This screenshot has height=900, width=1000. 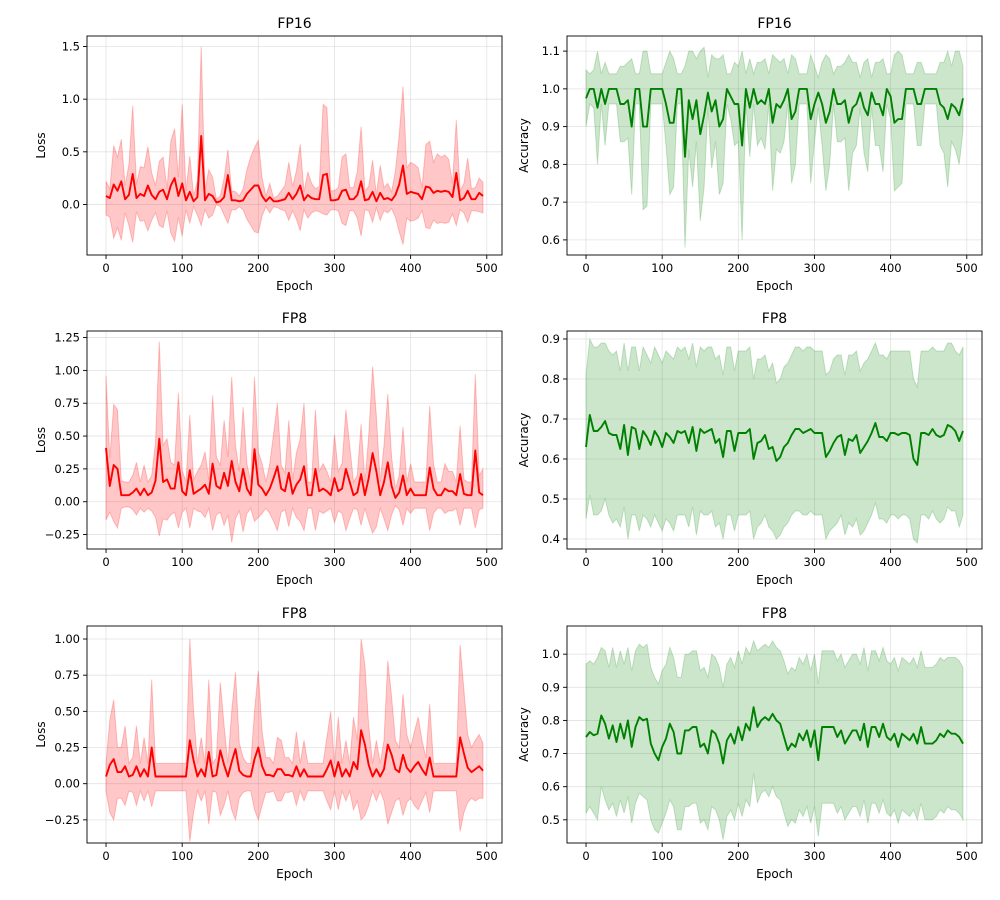 What do you see at coordinates (67, 784) in the screenshot?
I see `y-tick-label: 0.00` at bounding box center [67, 784].